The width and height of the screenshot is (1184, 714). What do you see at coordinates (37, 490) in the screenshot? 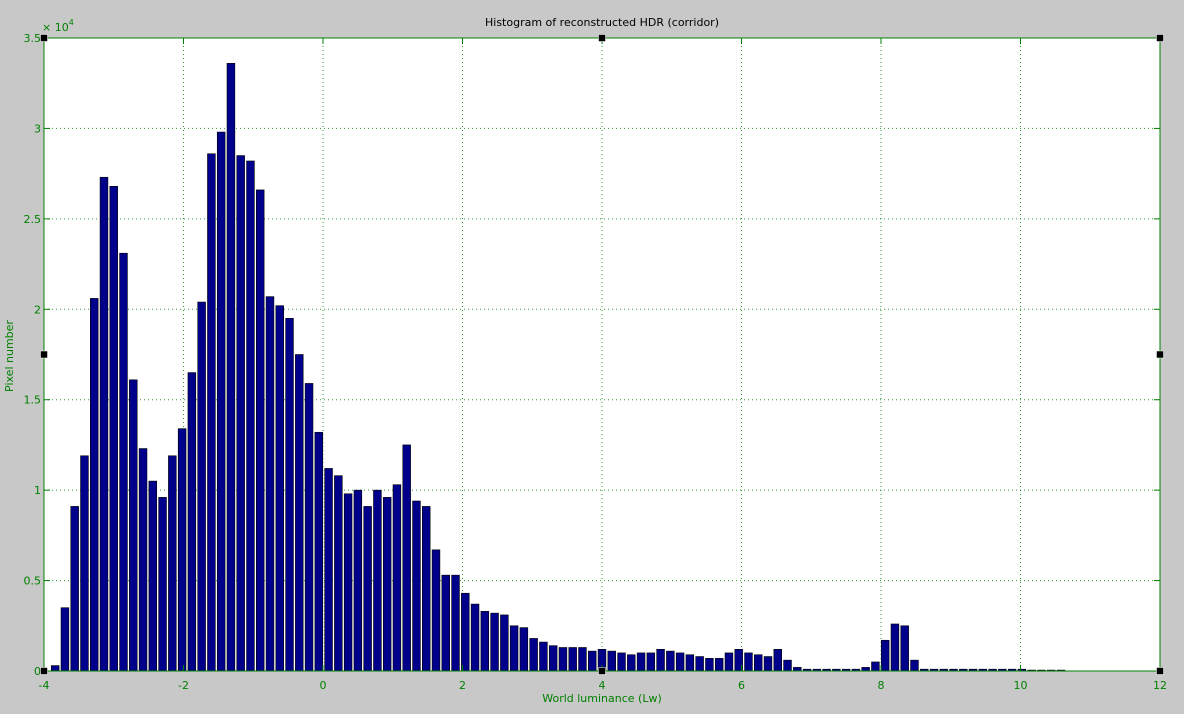
I see `y-tick-label: 1` at bounding box center [37, 490].